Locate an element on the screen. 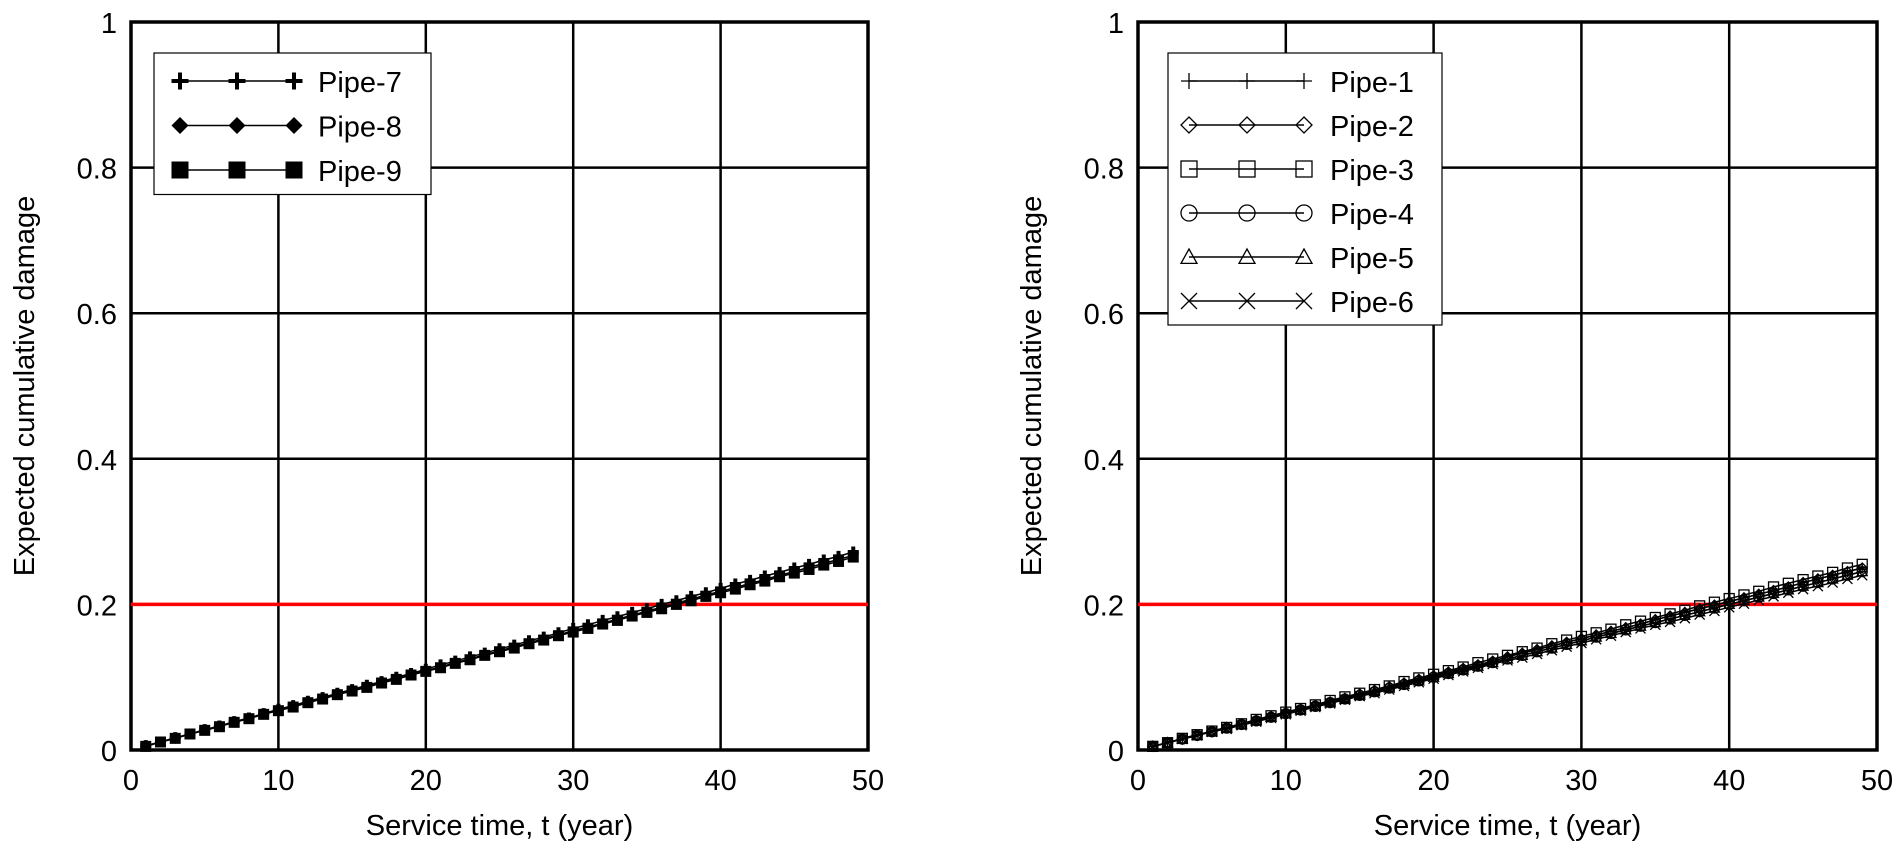 The width and height of the screenshot is (1903, 846). y-tick-label: 0 is located at coordinates (109, 752).